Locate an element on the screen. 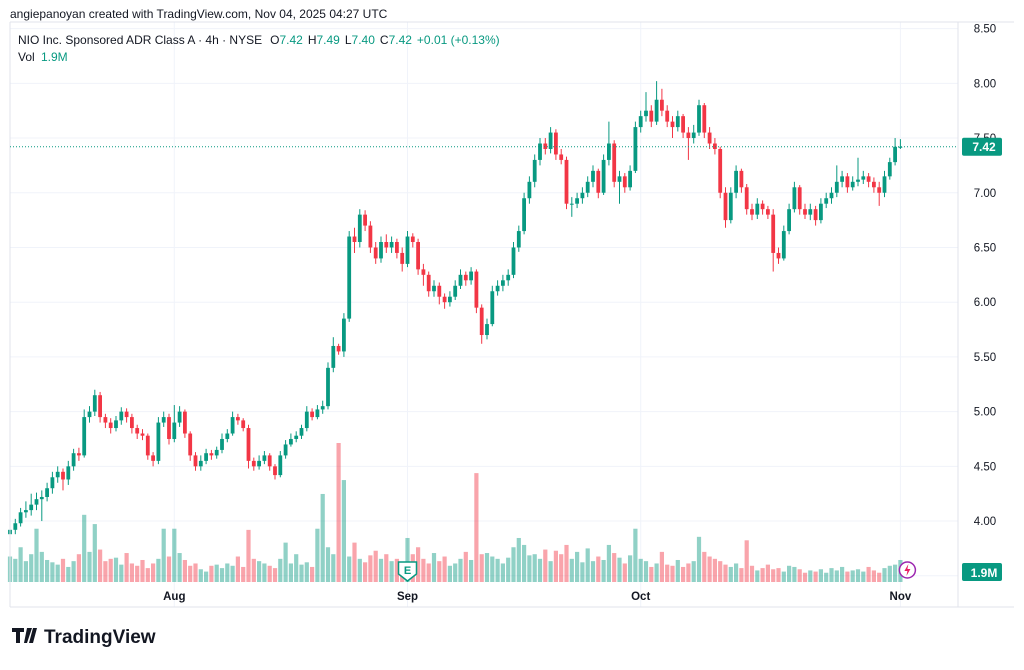 Image resolution: width=1024 pixels, height=670 pixels. y-tick-label: 7.00 is located at coordinates (985, 194).